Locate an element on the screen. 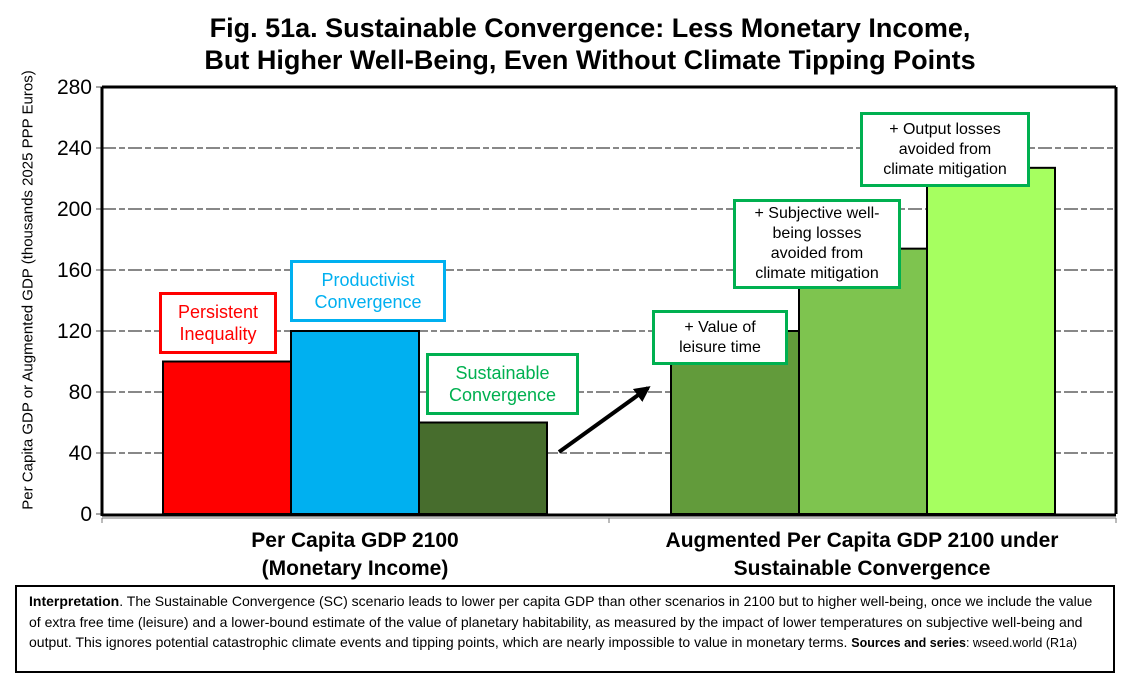 This screenshot has height=688, width=1133. annotation-productivist-convergence: Productivist Convergence is located at coordinates (368, 291).